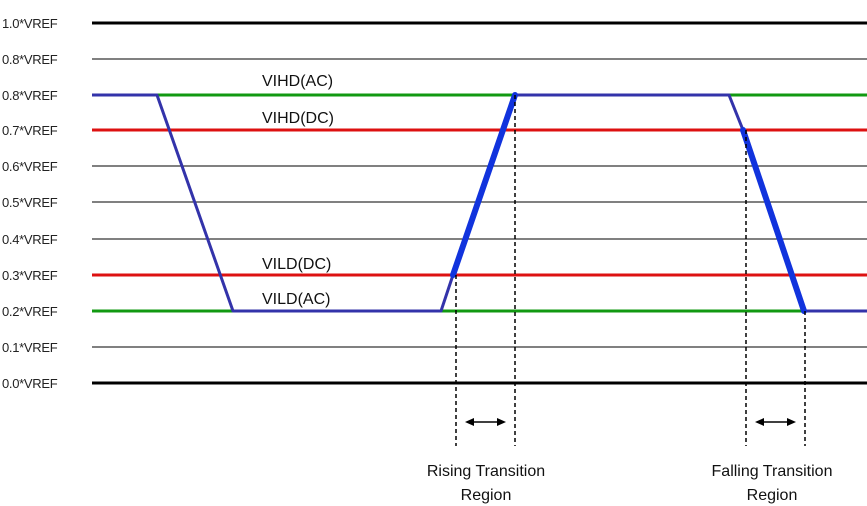  I want to click on region-arrows, so click(630, 422).